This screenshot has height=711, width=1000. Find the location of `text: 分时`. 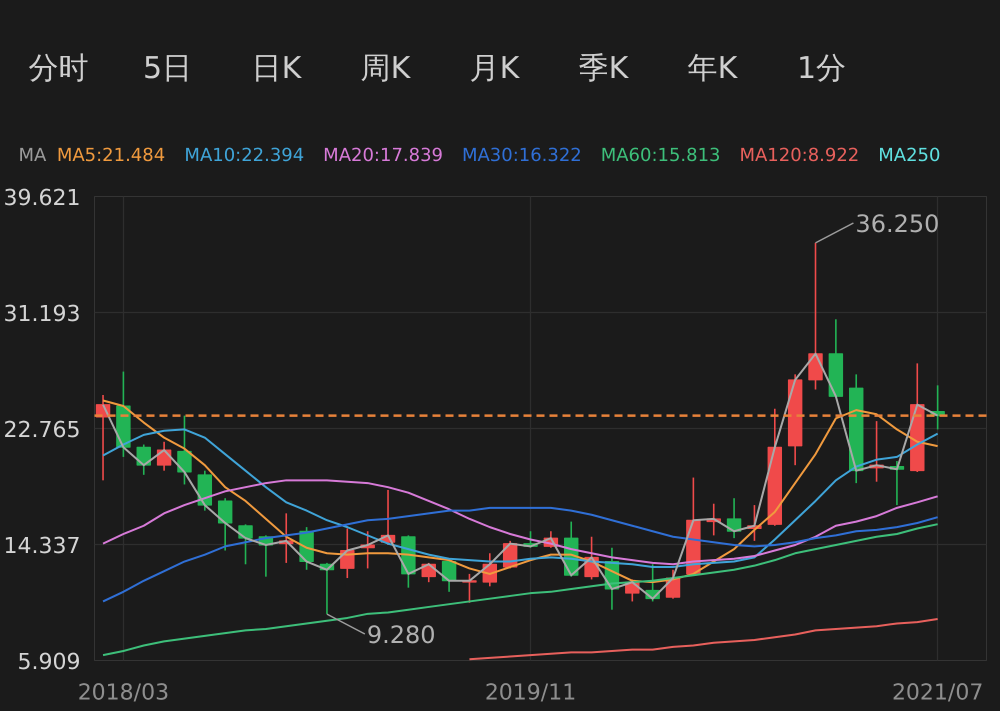

text: 分时 is located at coordinates (58, 68).